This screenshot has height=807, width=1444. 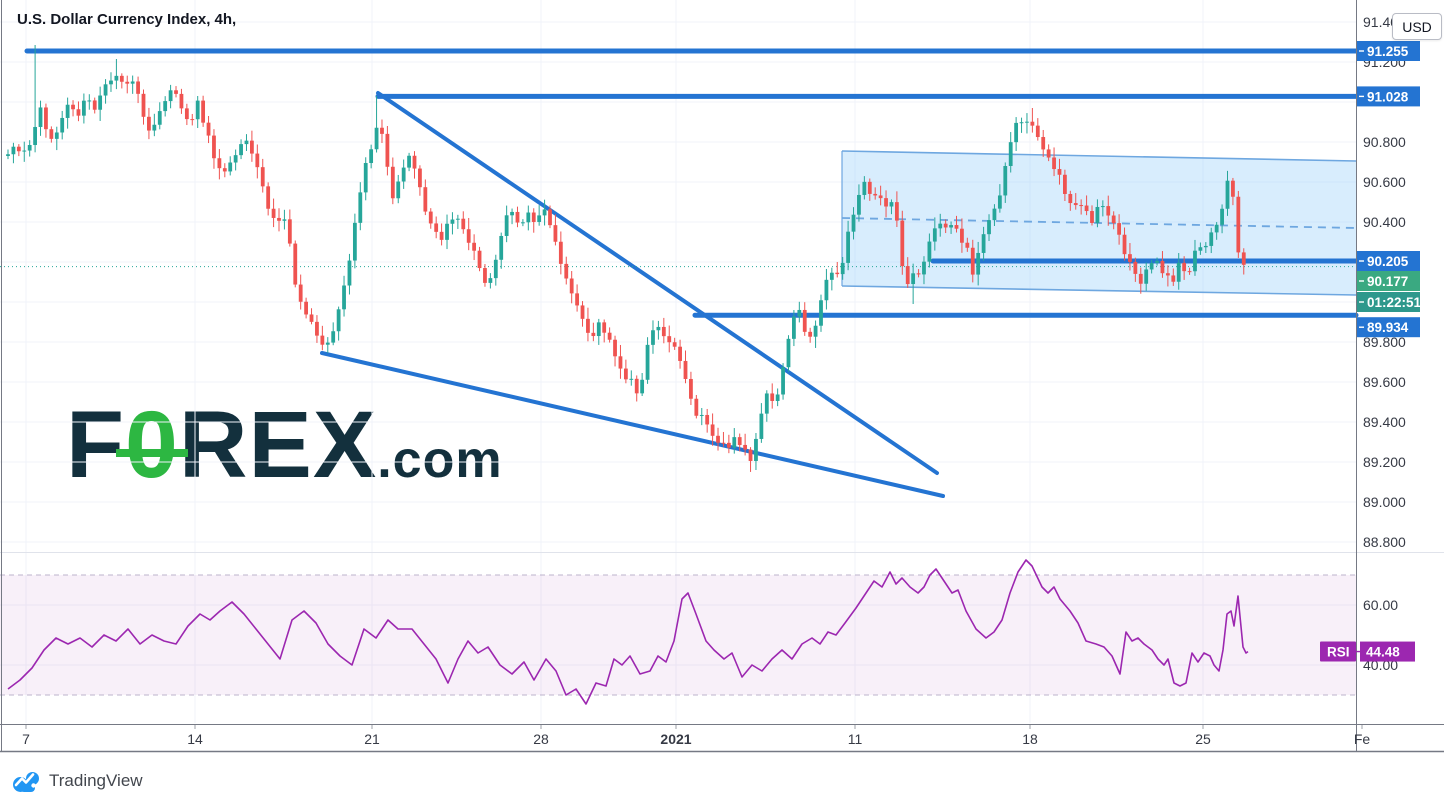 I want to click on bar-countdown-badge: 01:22:51, so click(x=1389, y=302).